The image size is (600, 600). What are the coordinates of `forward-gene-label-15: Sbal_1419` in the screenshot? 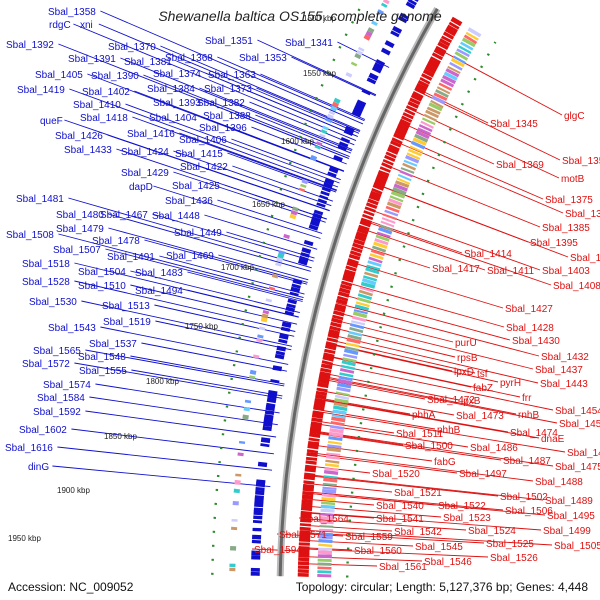 It's located at (41, 90).